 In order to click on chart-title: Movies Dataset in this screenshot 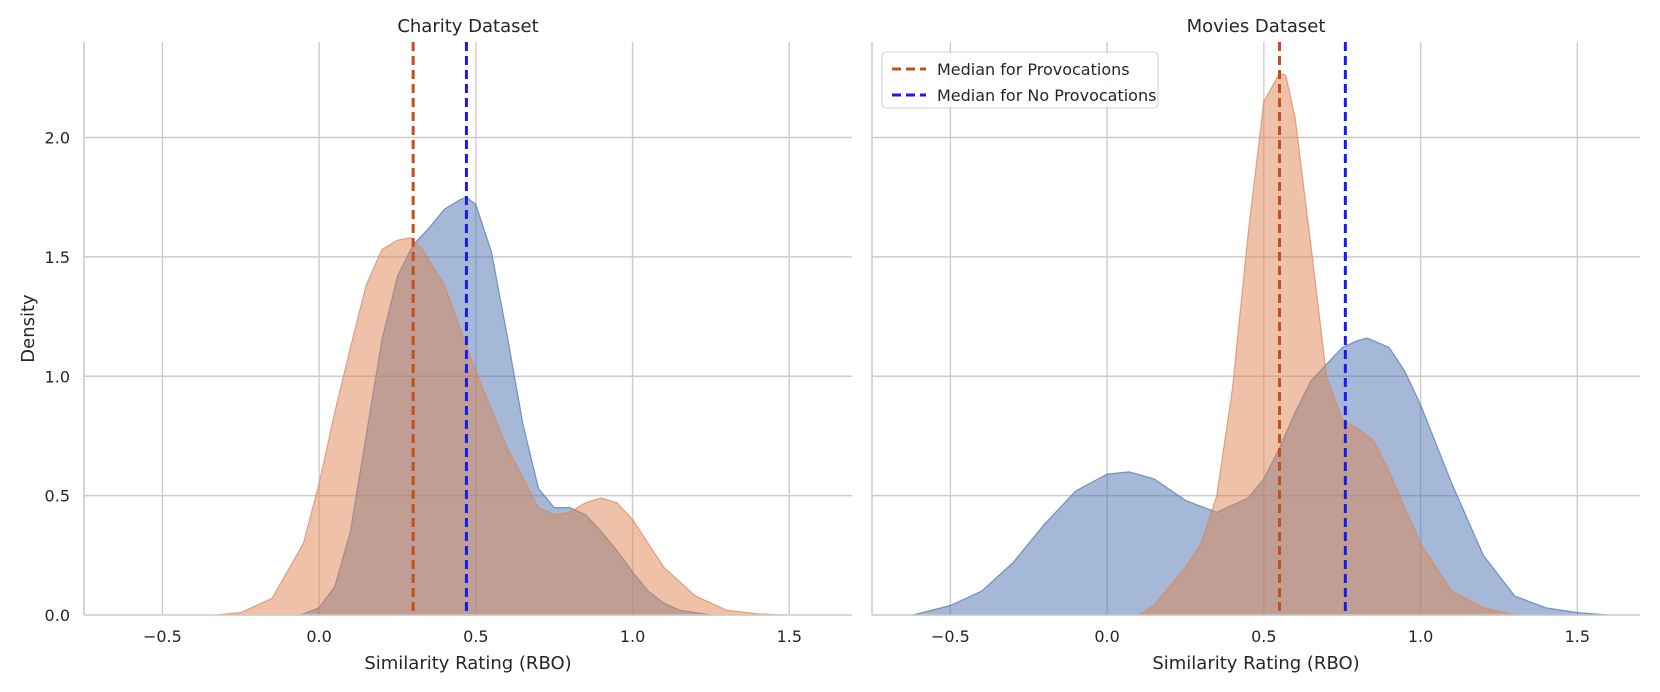, I will do `click(1256, 26)`.